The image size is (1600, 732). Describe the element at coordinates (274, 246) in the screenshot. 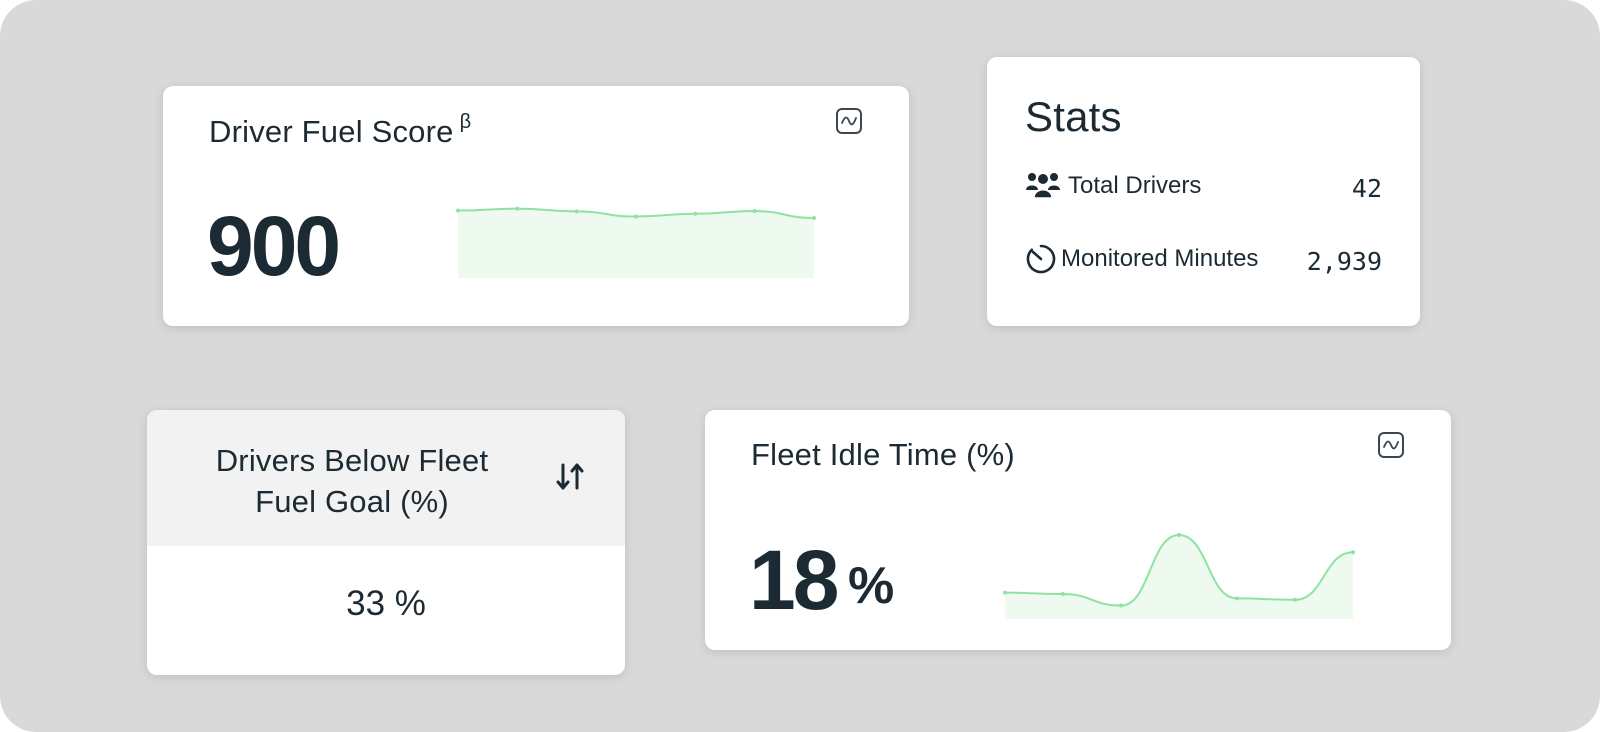

I see `driver-fuel-score-value: 900` at that location.